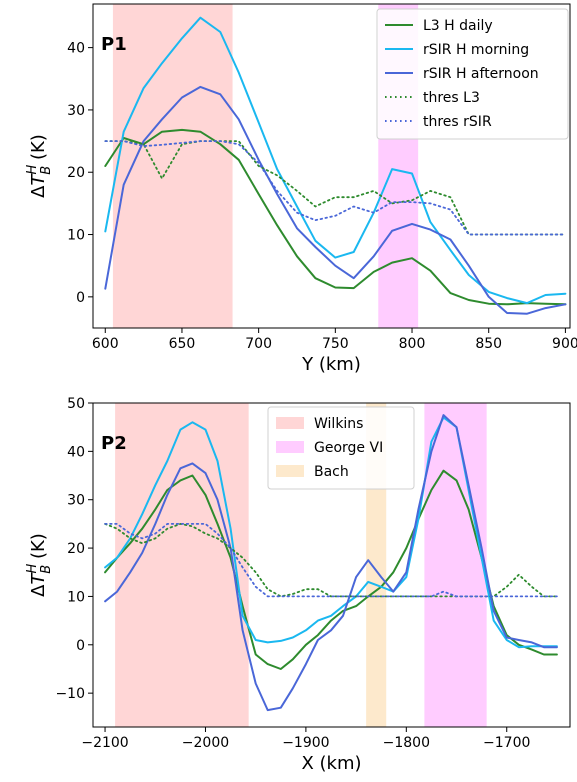 This screenshot has width=577, height=782. What do you see at coordinates (38, 178) in the screenshot?
I see `p1-y-axis-label-t: T` at bounding box center [38, 178].